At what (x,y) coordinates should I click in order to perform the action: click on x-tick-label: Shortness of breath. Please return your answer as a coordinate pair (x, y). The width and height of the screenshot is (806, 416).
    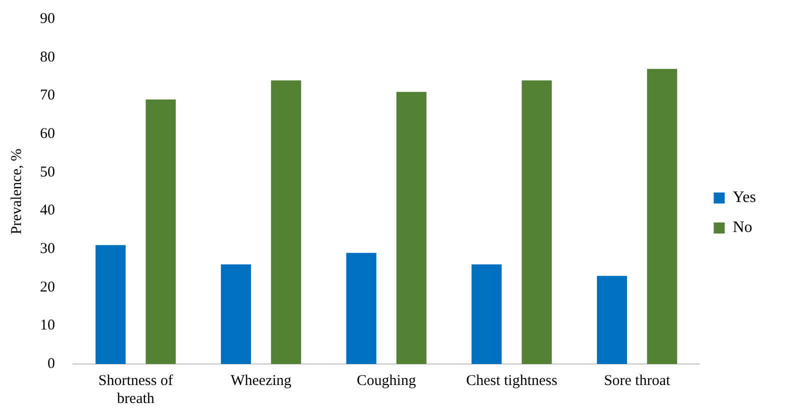
    Looking at the image, I should click on (135, 389).